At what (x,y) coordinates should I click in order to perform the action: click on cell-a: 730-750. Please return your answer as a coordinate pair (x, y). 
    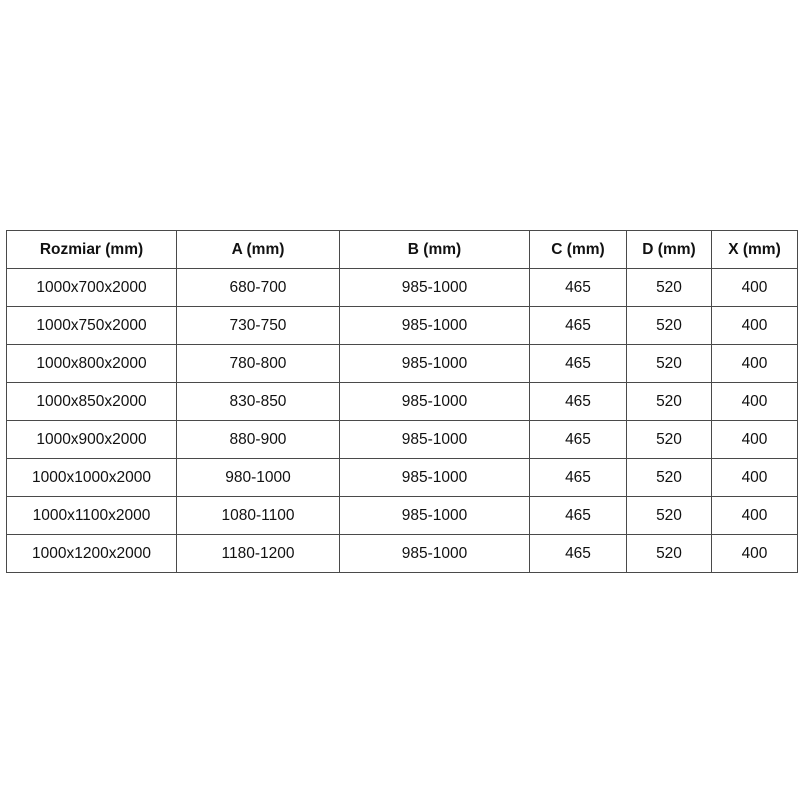
    Looking at the image, I should click on (258, 325).